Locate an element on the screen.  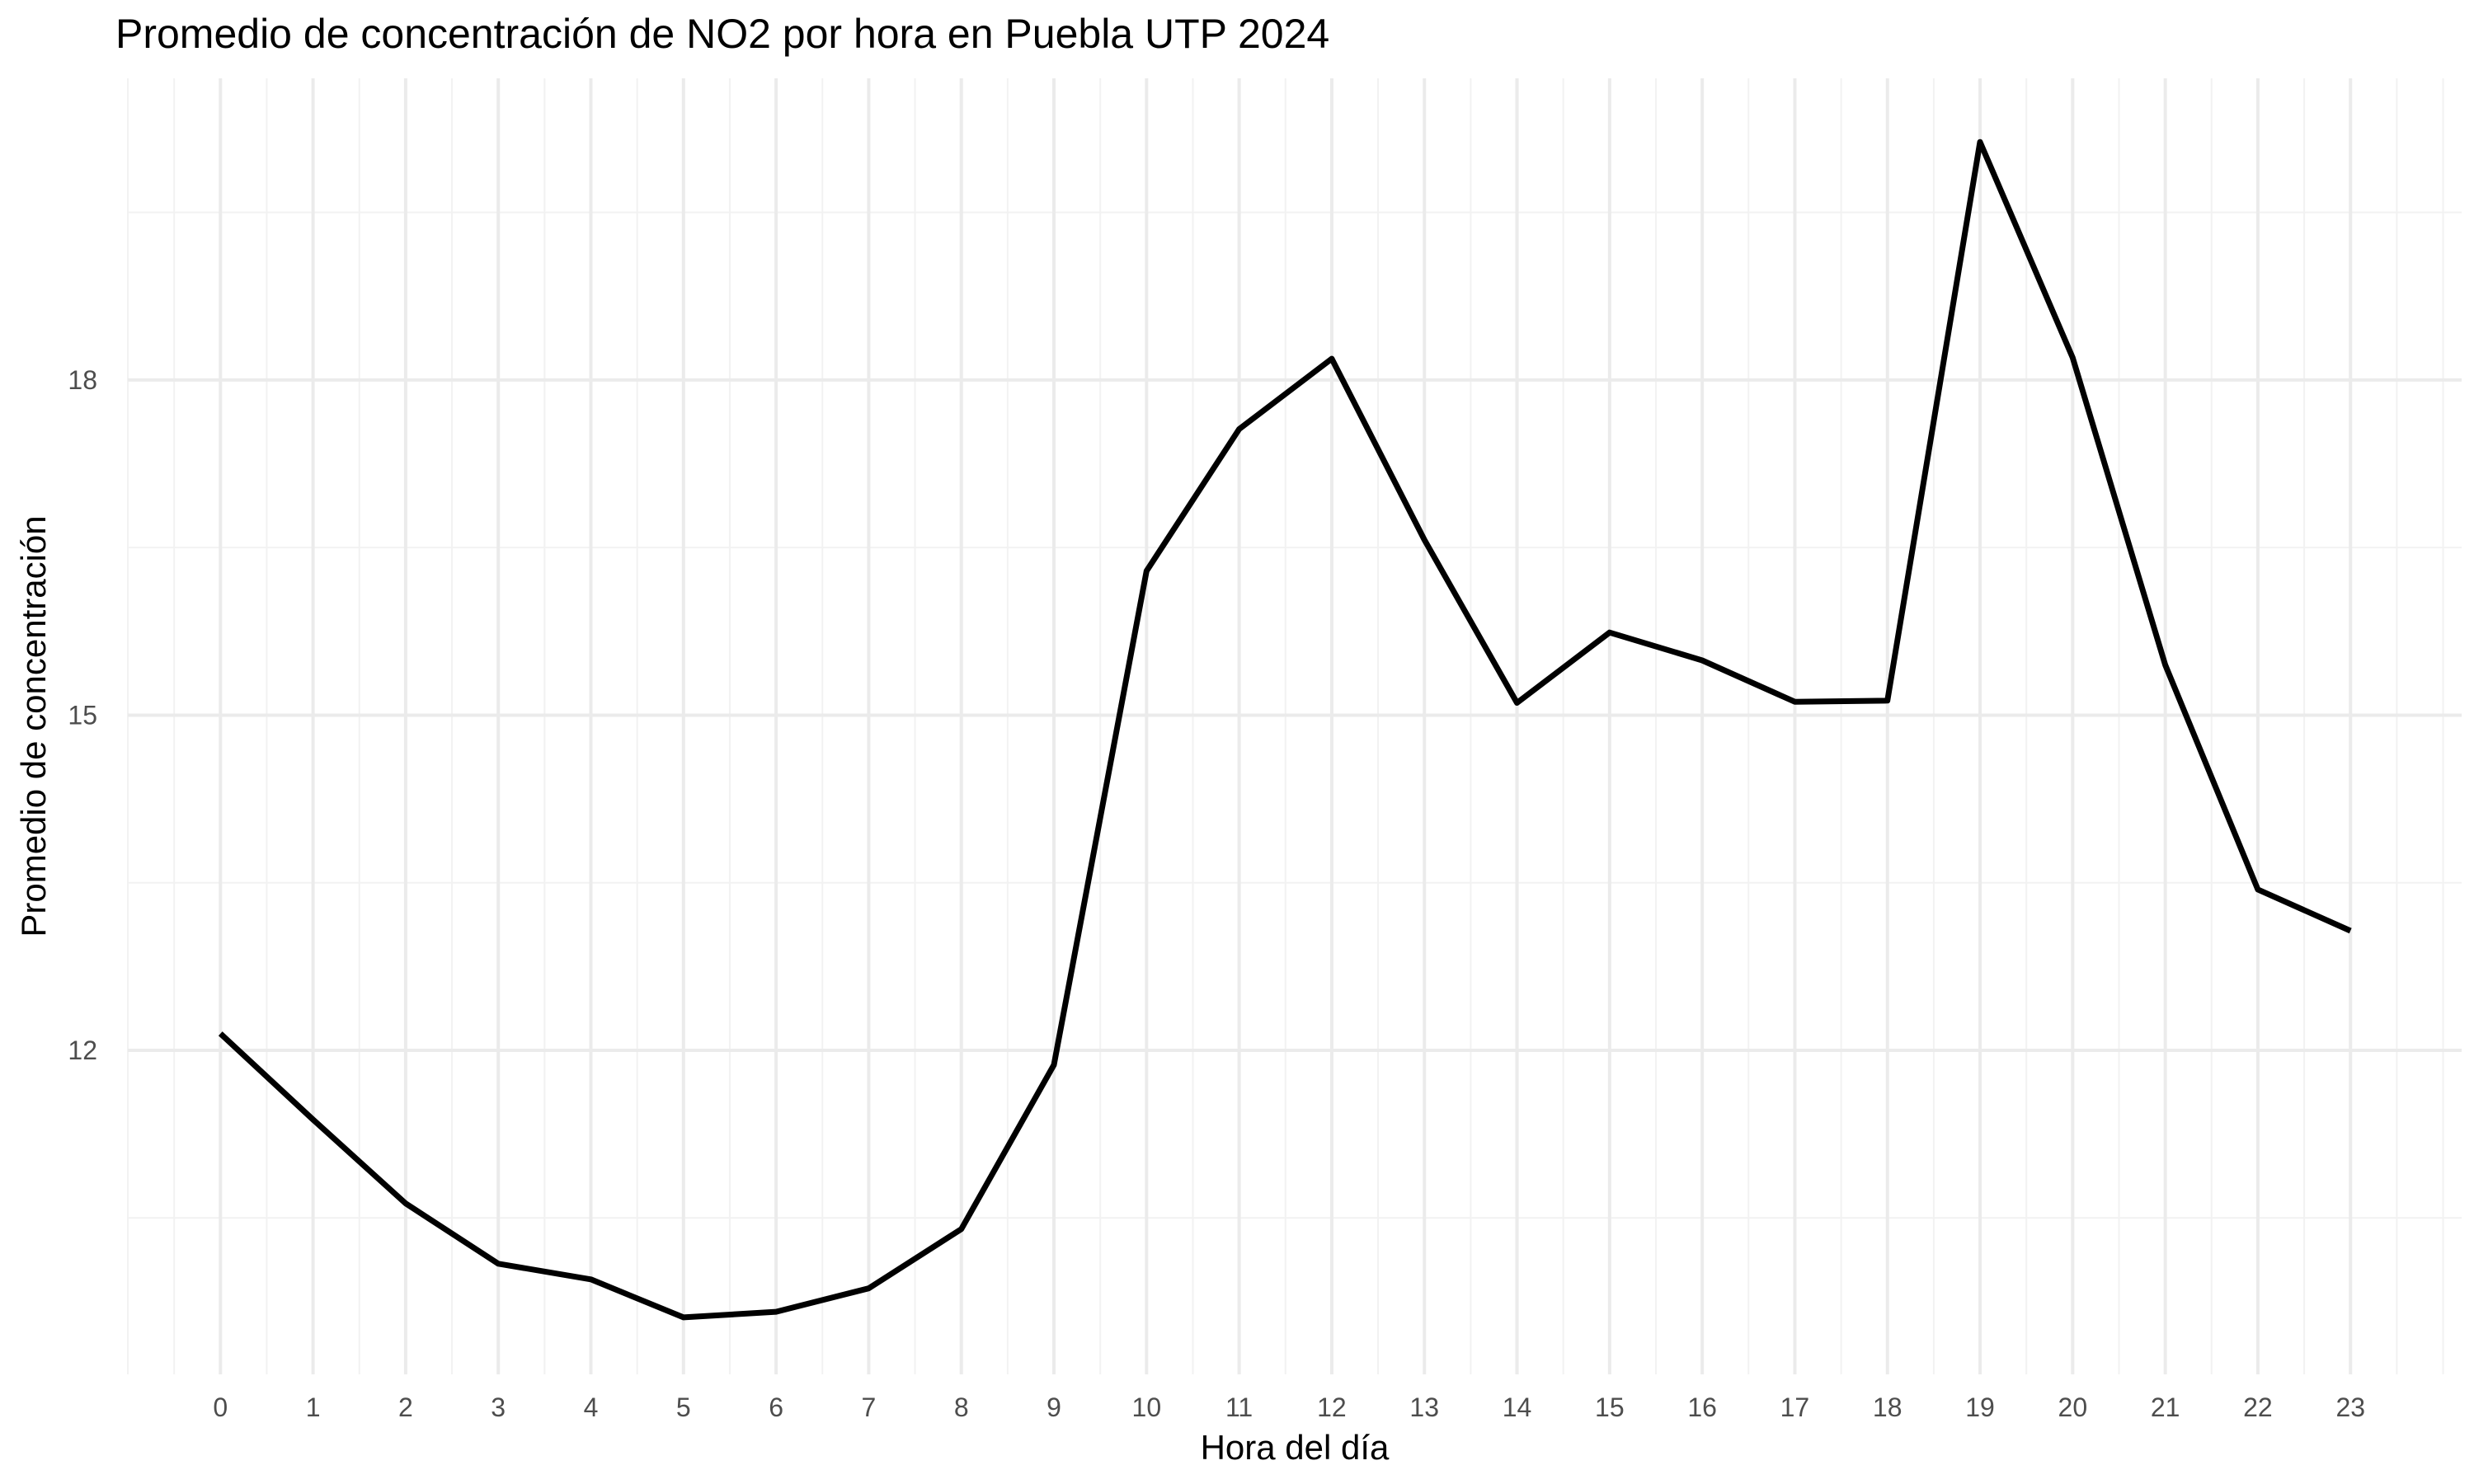
x-tick-label: 22 is located at coordinates (2258, 1407).